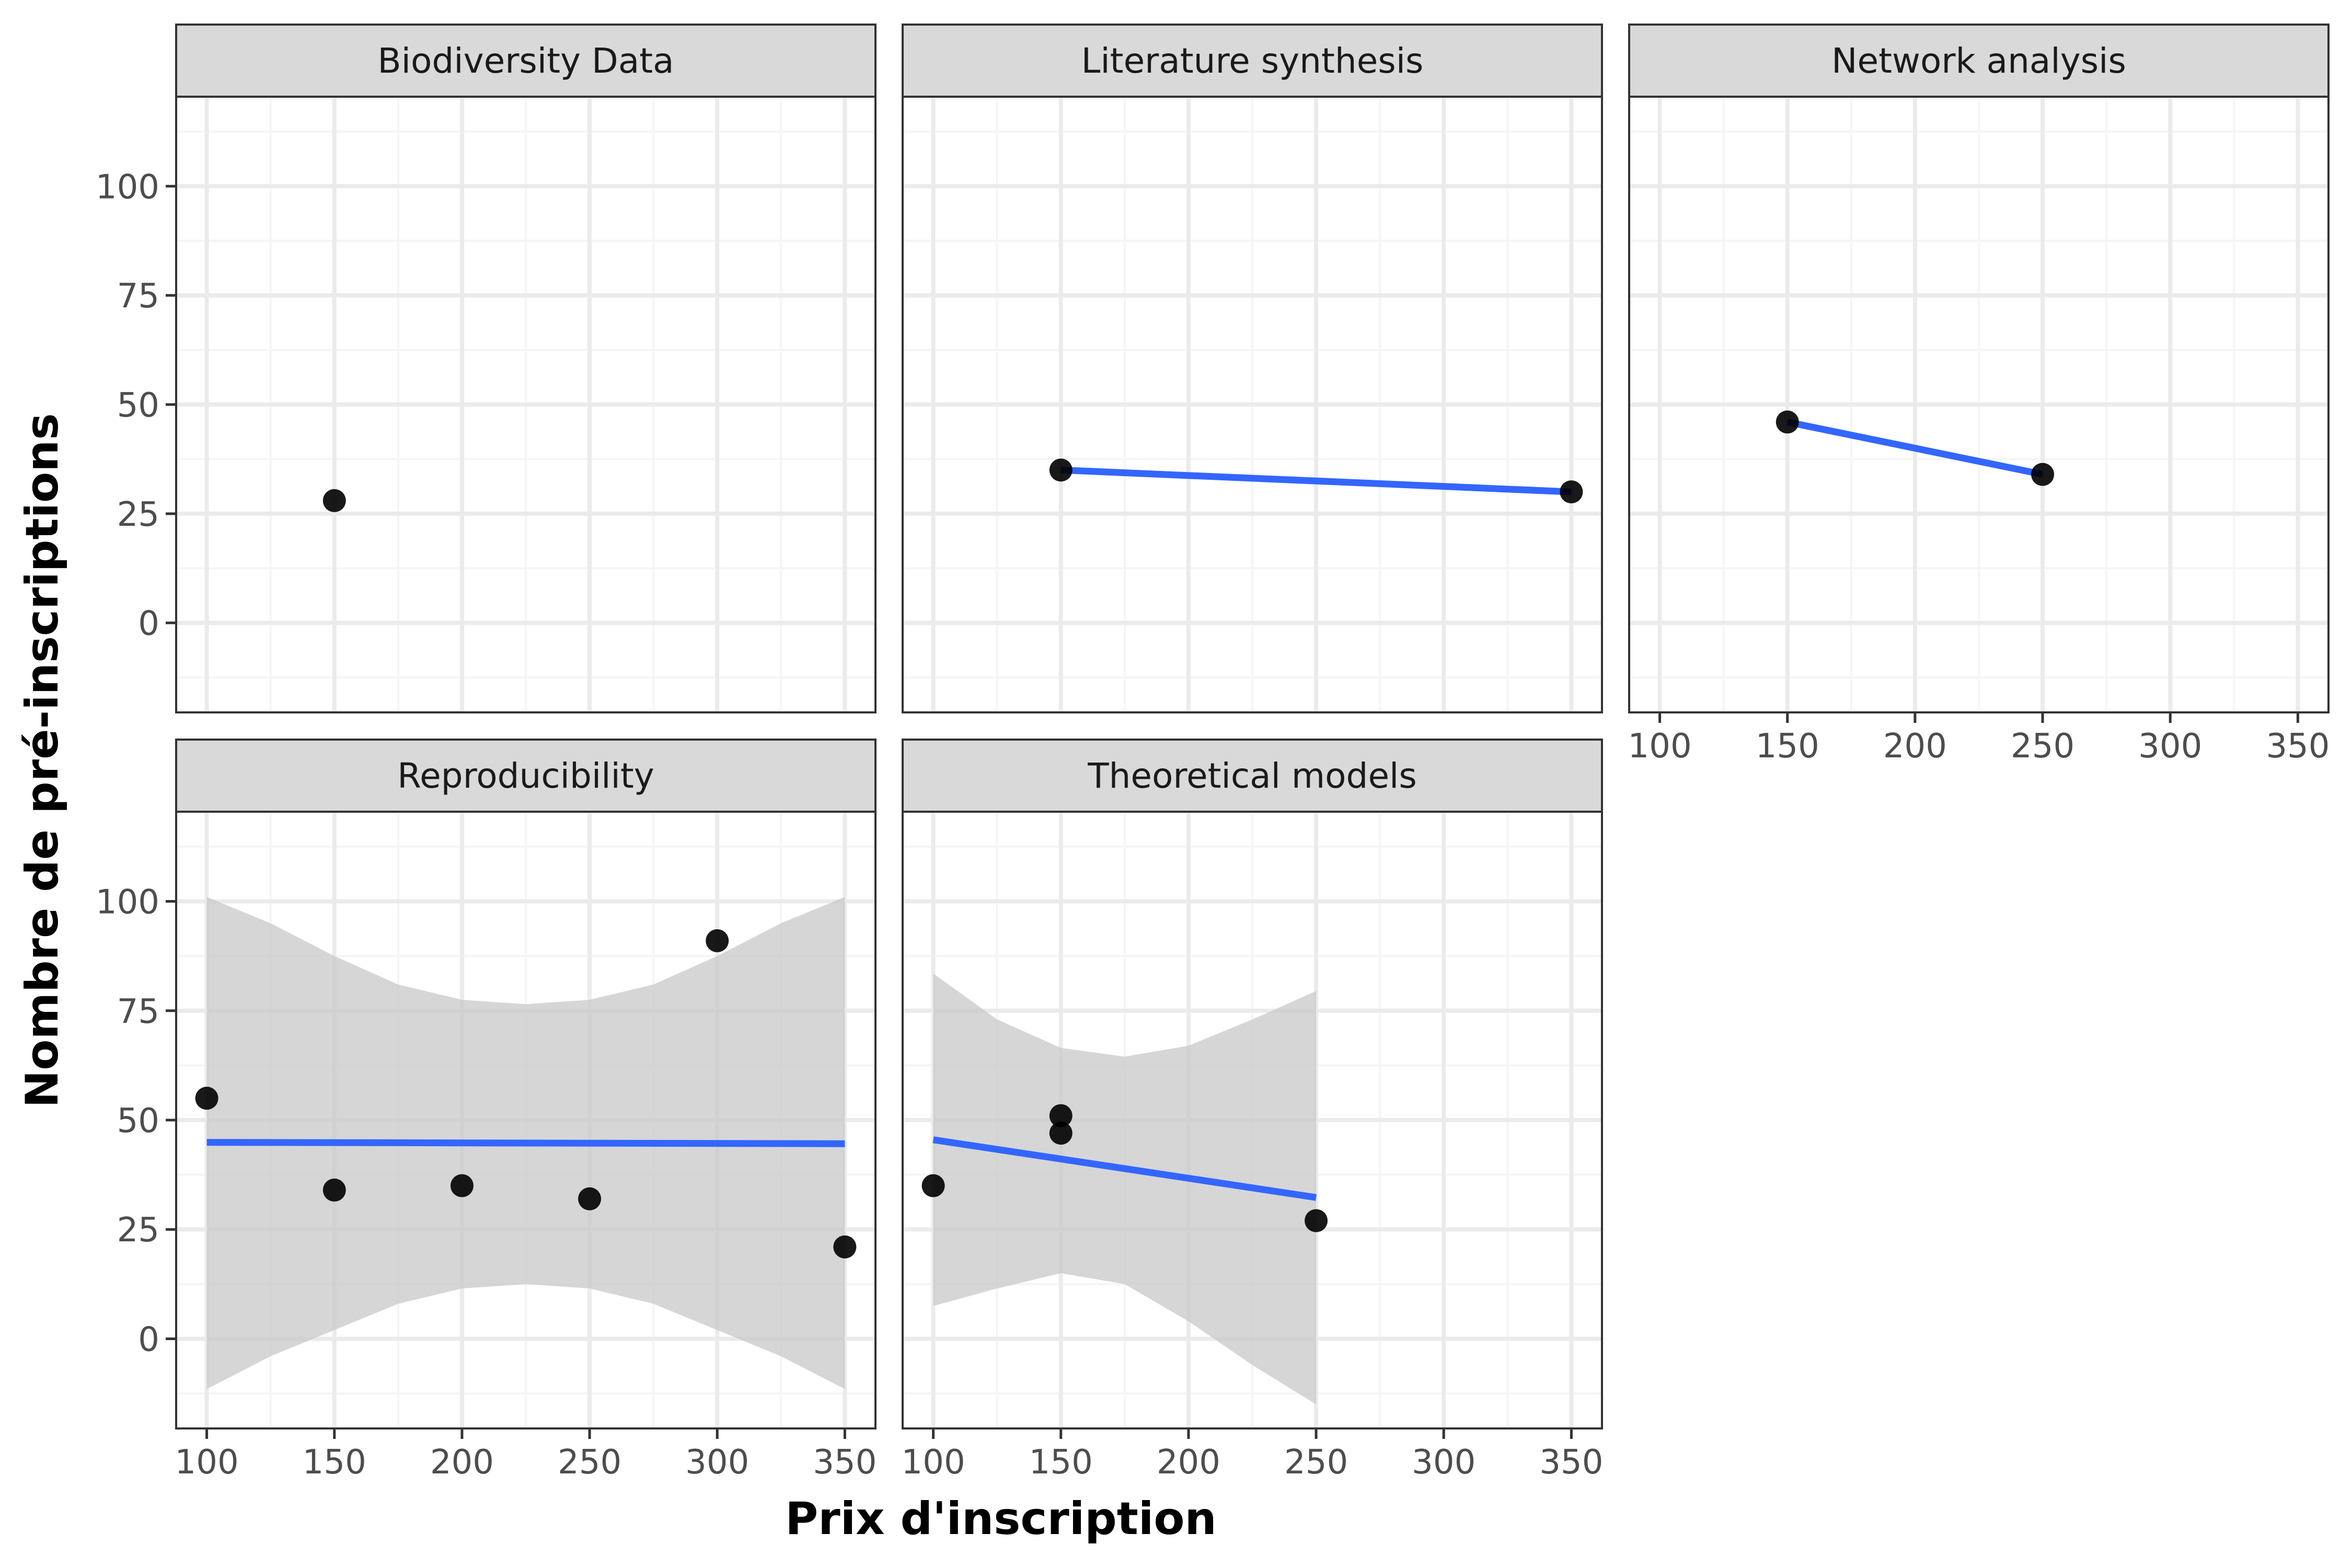 This screenshot has height=1568, width=2352. What do you see at coordinates (42, 760) in the screenshot?
I see `y-axis-title: Nombre de pré-inscriptions` at bounding box center [42, 760].